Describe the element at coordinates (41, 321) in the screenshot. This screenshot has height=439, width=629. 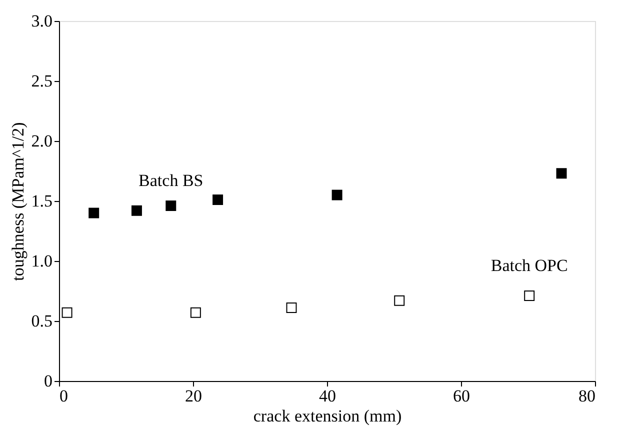
I see `y-tick-label: 0.5` at that location.